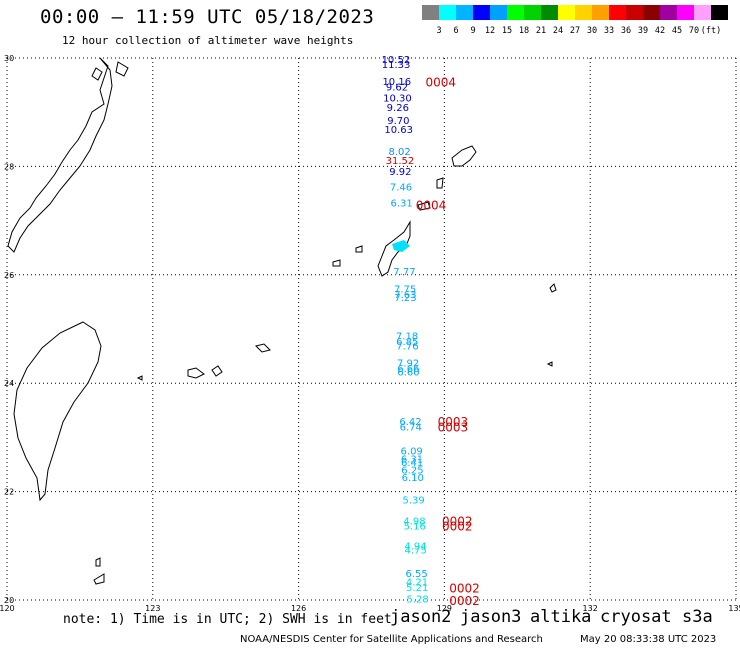  What do you see at coordinates (60, 155) in the screenshot?
I see `kyushu-coastline` at bounding box center [60, 155].